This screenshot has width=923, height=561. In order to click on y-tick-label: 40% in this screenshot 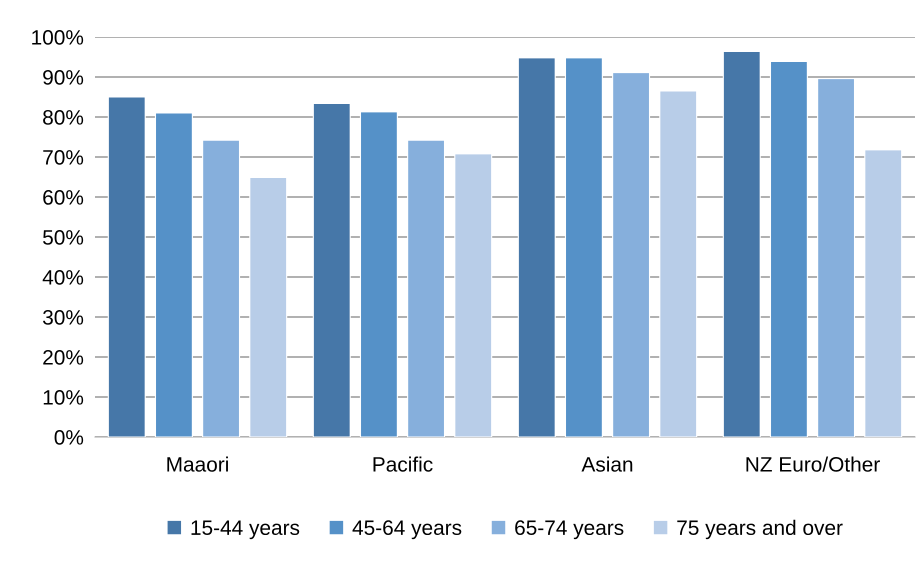, I will do `click(63, 277)`.